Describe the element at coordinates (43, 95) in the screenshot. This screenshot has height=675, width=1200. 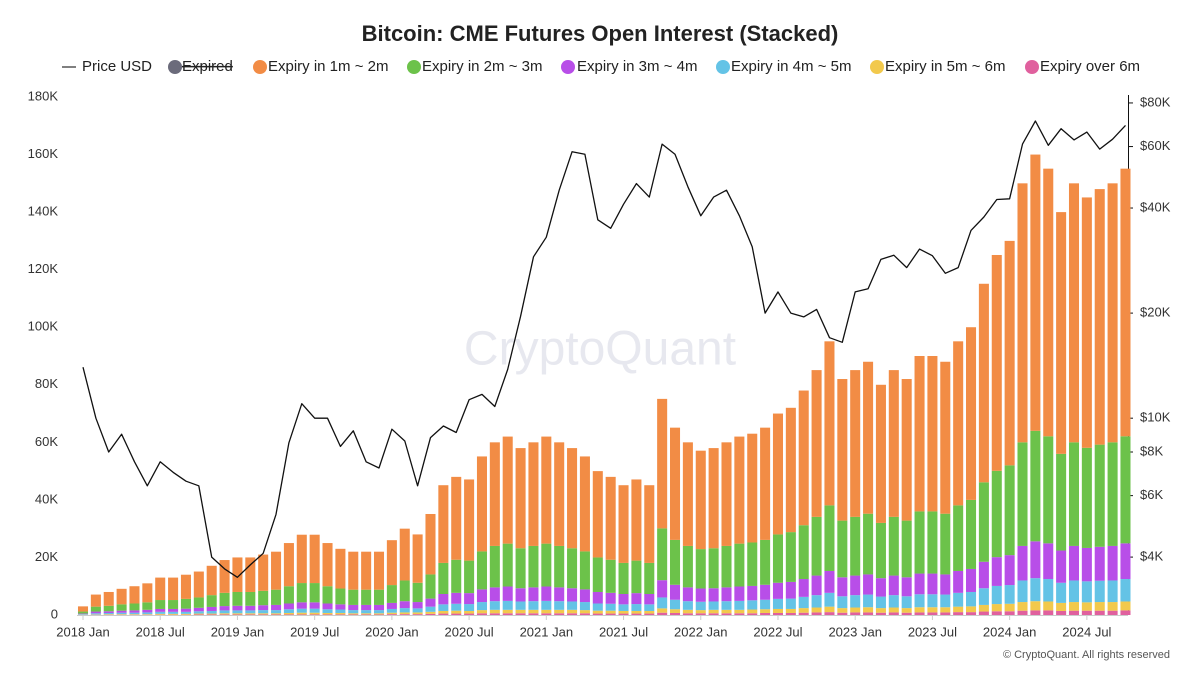
I see `y-tick-label: 180K` at that location.